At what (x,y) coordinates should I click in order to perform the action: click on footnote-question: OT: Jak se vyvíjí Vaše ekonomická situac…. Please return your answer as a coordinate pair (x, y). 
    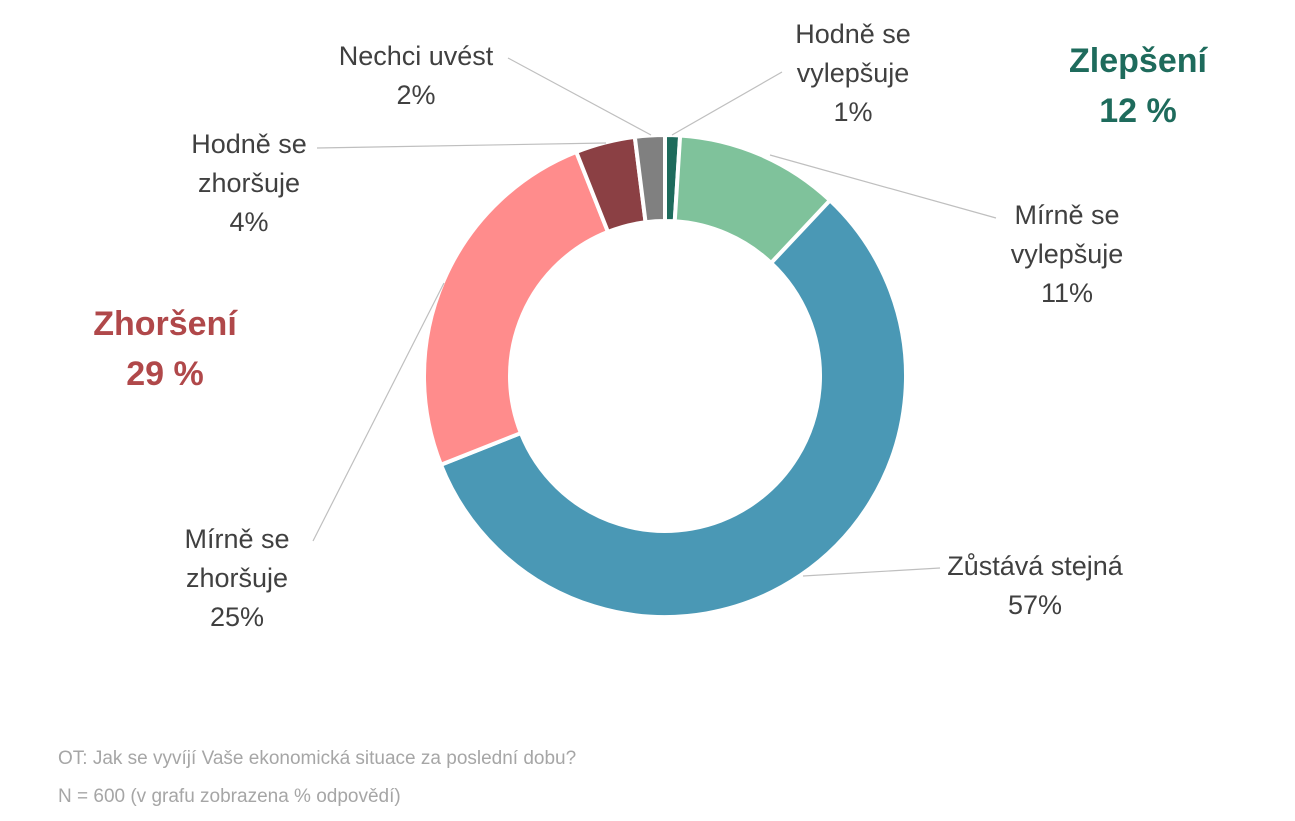
    Looking at the image, I should click on (317, 758).